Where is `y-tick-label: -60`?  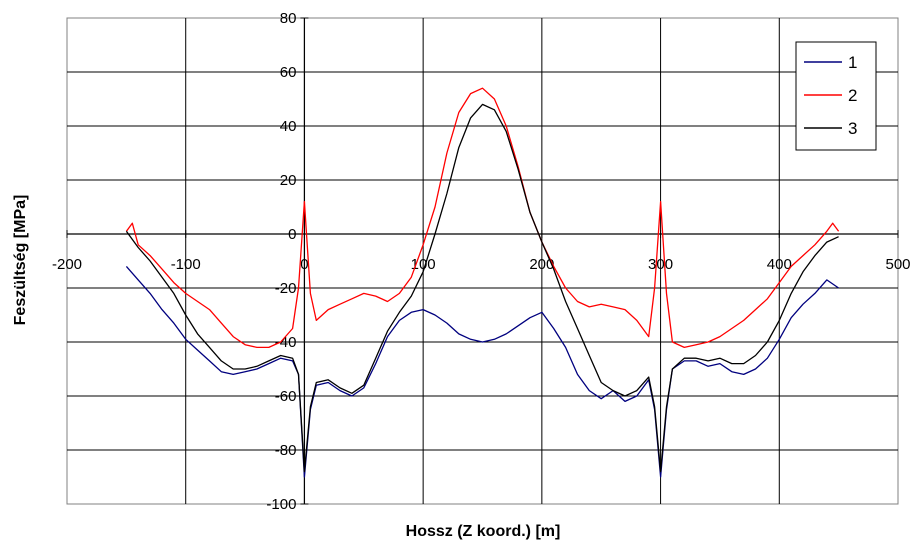 y-tick-label: -60 is located at coordinates (286, 396).